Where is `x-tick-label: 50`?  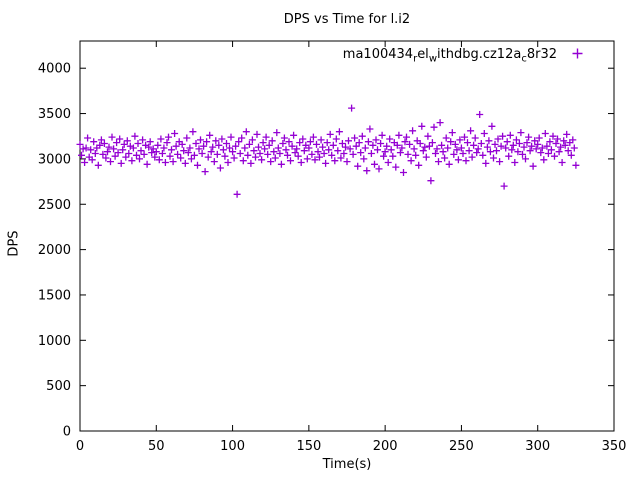
x-tick-label: 50 is located at coordinates (156, 446).